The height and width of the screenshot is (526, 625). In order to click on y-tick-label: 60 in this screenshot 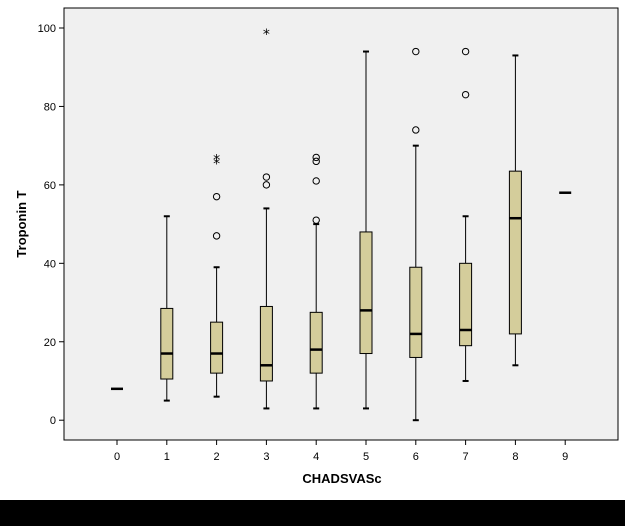, I will do `click(50, 186)`.